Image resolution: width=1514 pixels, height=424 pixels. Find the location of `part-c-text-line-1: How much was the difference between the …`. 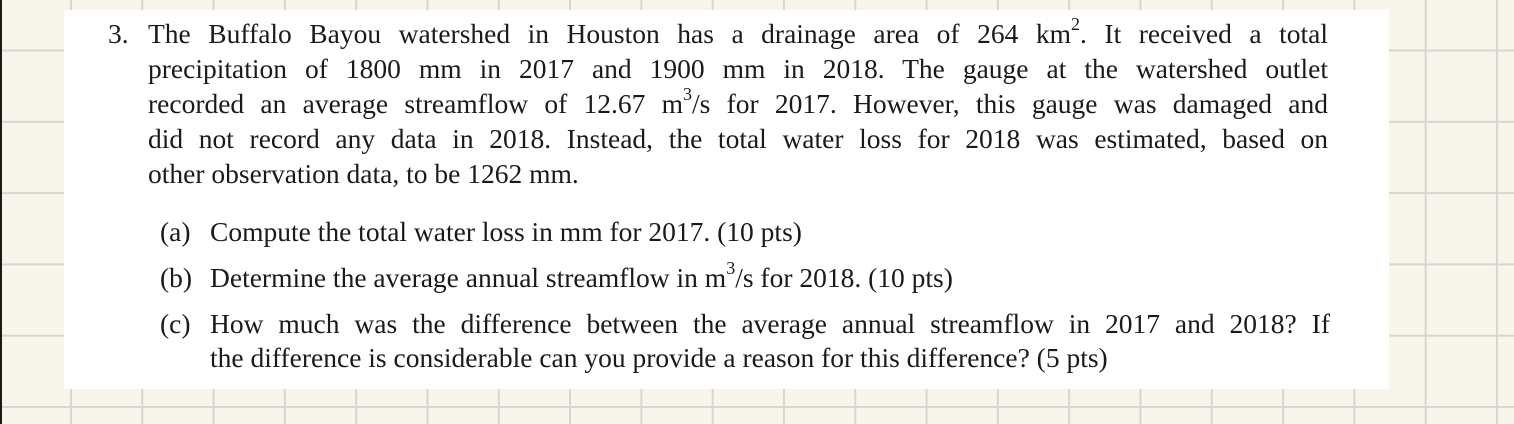

part-c-text-line-1: How much was the difference between the … is located at coordinates (770, 323).